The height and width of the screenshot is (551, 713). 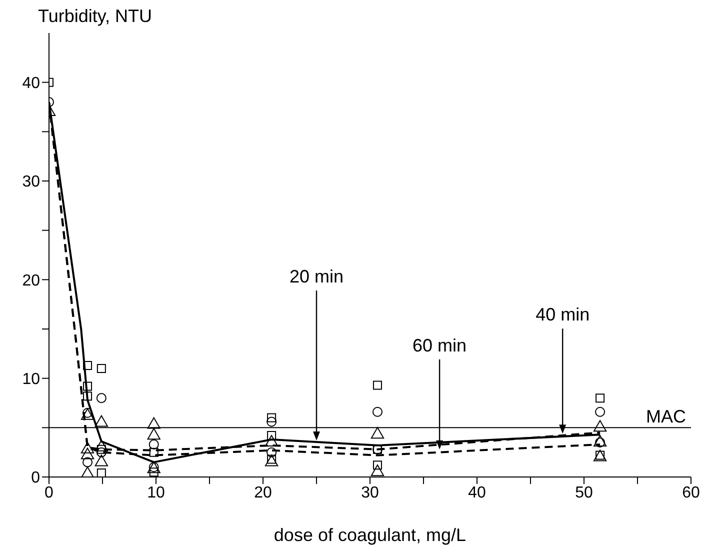 What do you see at coordinates (95, 16) in the screenshot?
I see `y-axis-title: Turbidity, NTU` at bounding box center [95, 16].